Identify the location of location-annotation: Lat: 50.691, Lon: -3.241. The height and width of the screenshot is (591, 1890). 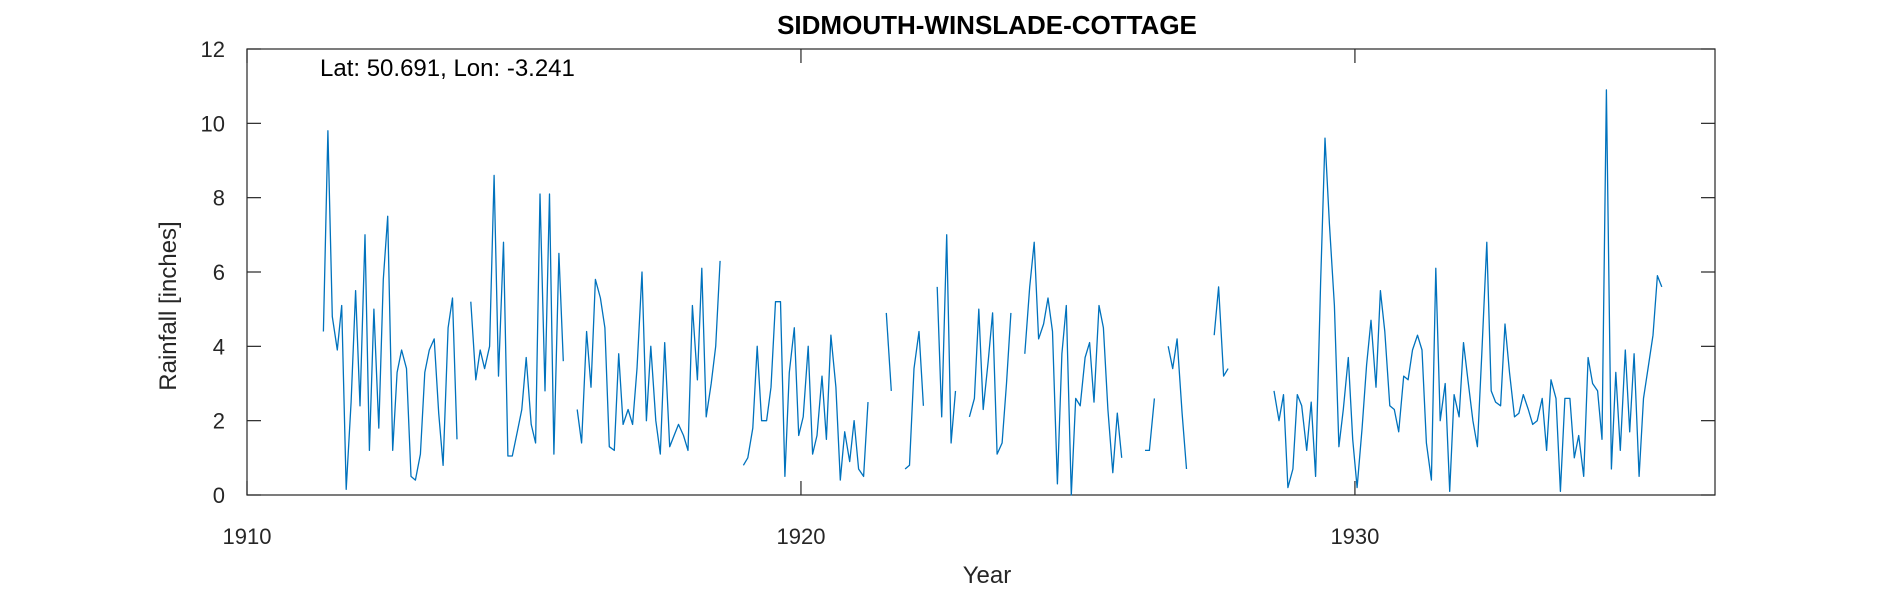
(447, 68).